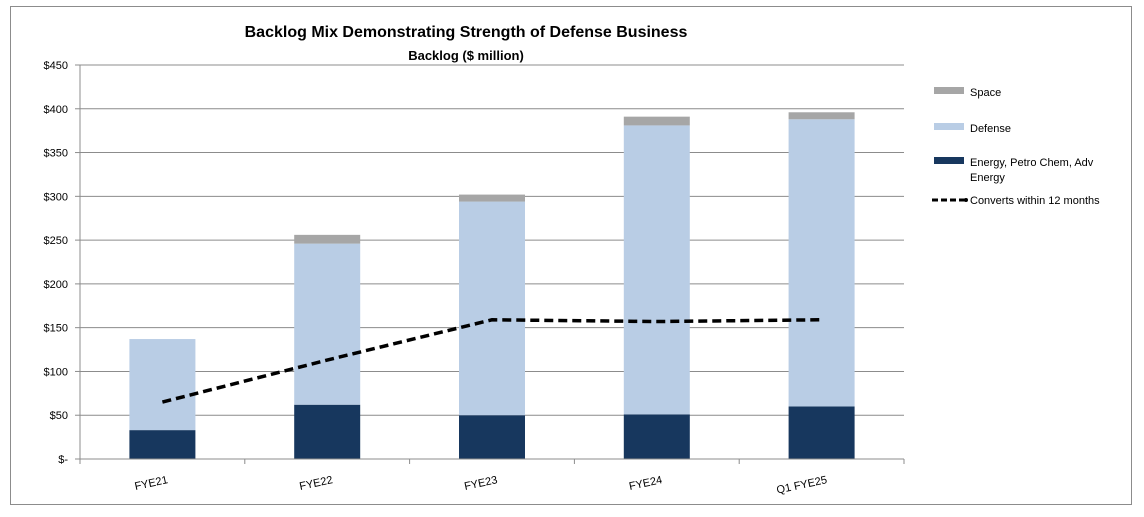 The image size is (1144, 517). I want to click on bar-energy-q1-fye25, so click(821, 432).